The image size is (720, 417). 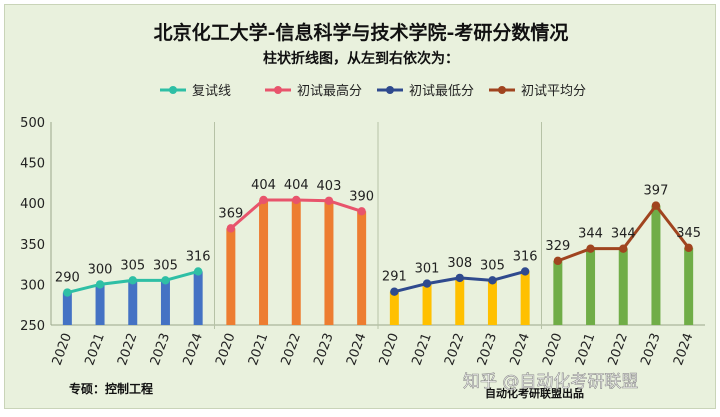 What do you see at coordinates (656, 191) in the screenshot?
I see `data-label: 397` at bounding box center [656, 191].